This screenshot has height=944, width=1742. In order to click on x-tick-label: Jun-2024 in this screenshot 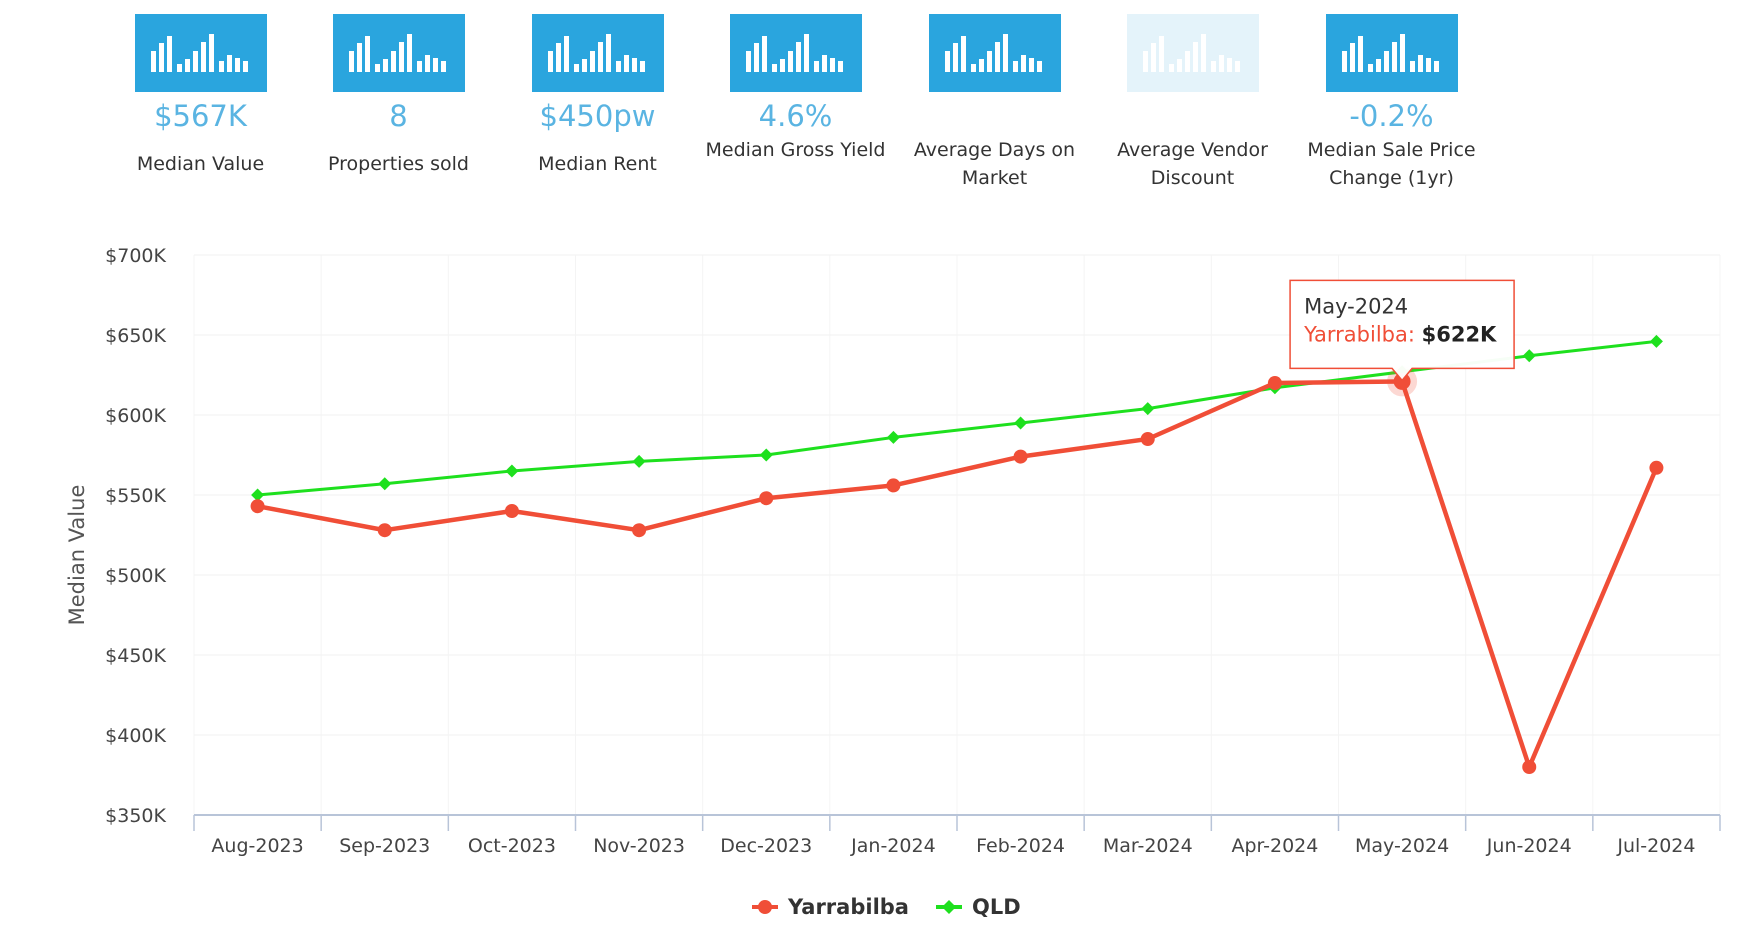, I will do `click(1529, 846)`.